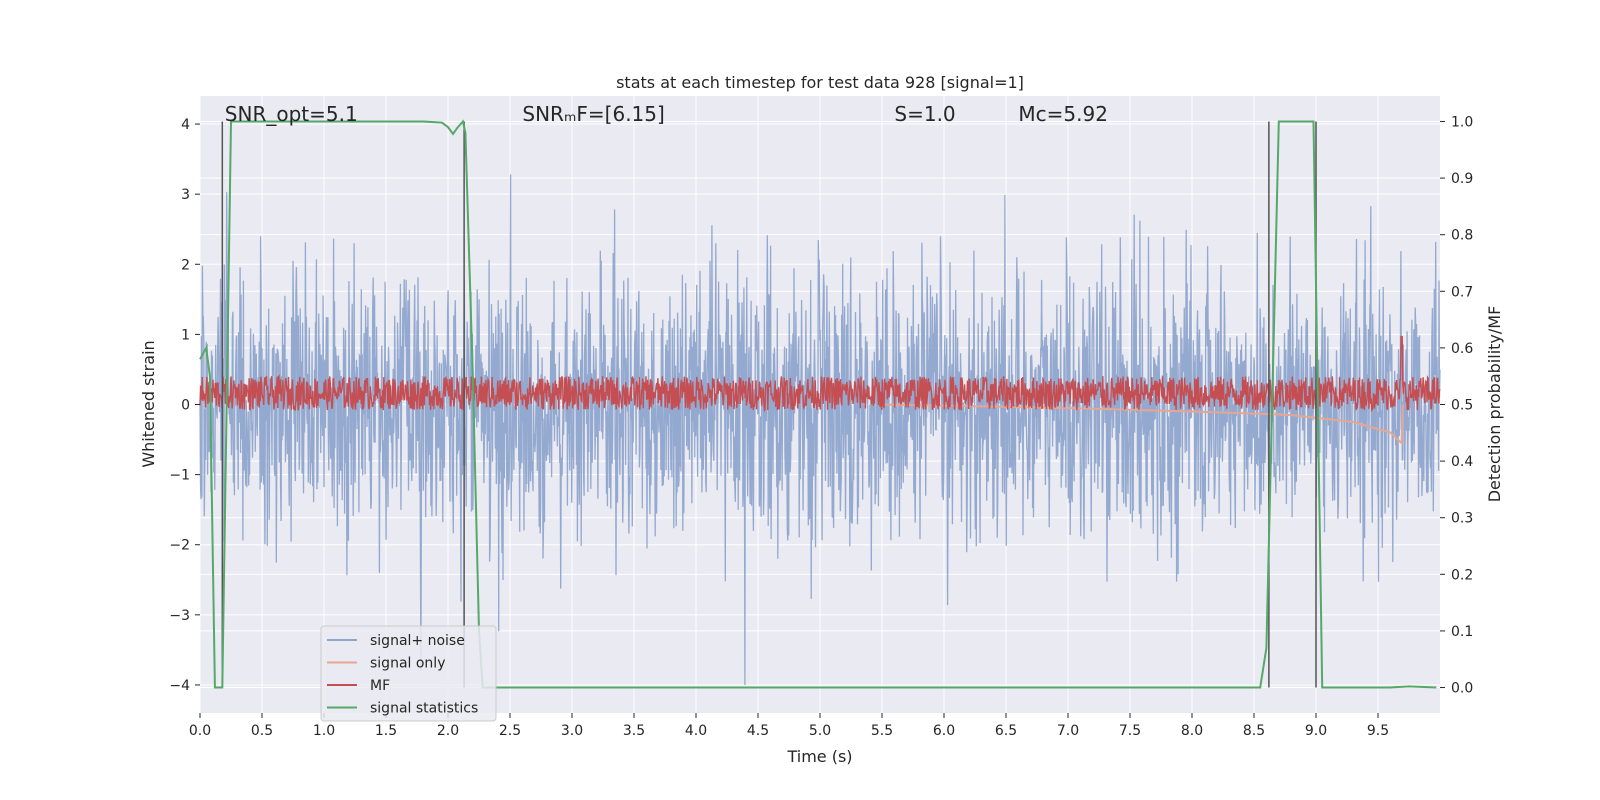 The image size is (1600, 800). What do you see at coordinates (1462, 292) in the screenshot?
I see `y2-tick-label: 0.7` at bounding box center [1462, 292].